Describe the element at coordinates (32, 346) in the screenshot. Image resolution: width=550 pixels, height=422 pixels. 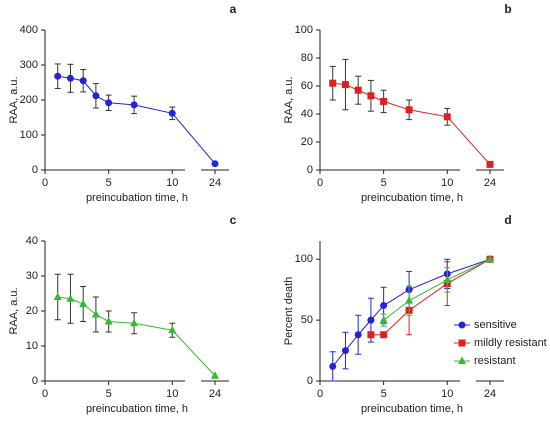
I see `y-tick-label: 10` at that location.